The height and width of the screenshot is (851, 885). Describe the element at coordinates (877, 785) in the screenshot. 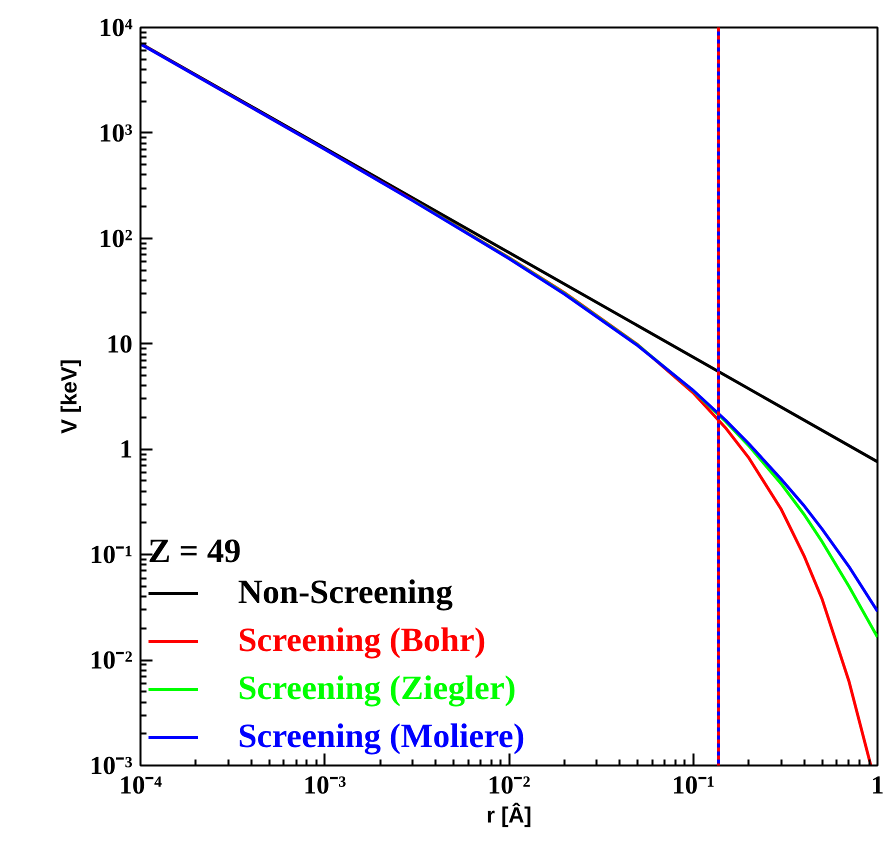

I see `x-tick-label: 1` at that location.